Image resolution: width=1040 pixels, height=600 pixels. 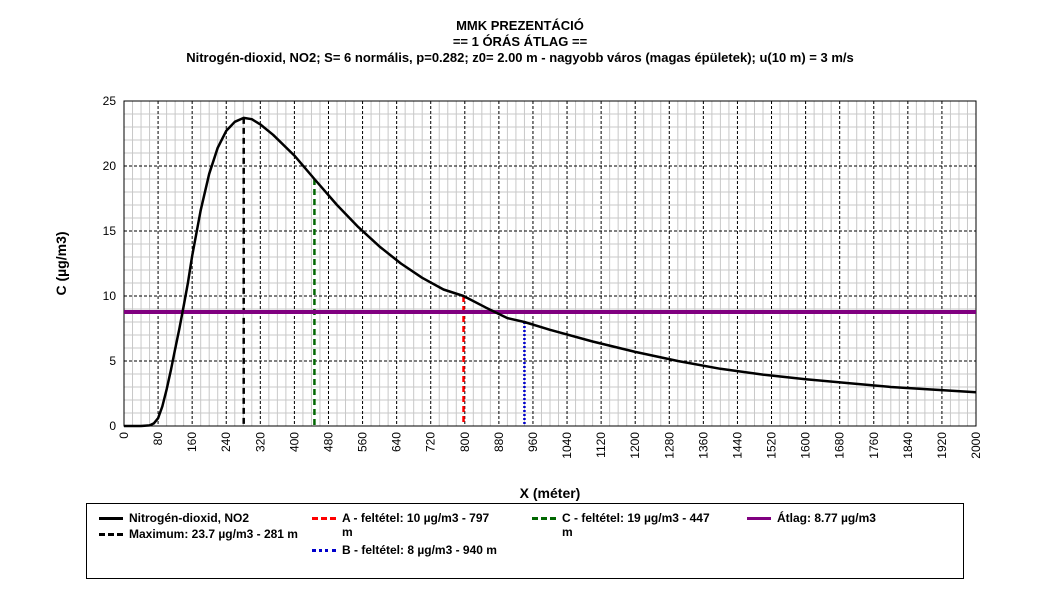 What do you see at coordinates (419, 550) in the screenshot?
I see `legend-label-b: B - feltétel: 8 µg/m3 - 940 m` at bounding box center [419, 550].